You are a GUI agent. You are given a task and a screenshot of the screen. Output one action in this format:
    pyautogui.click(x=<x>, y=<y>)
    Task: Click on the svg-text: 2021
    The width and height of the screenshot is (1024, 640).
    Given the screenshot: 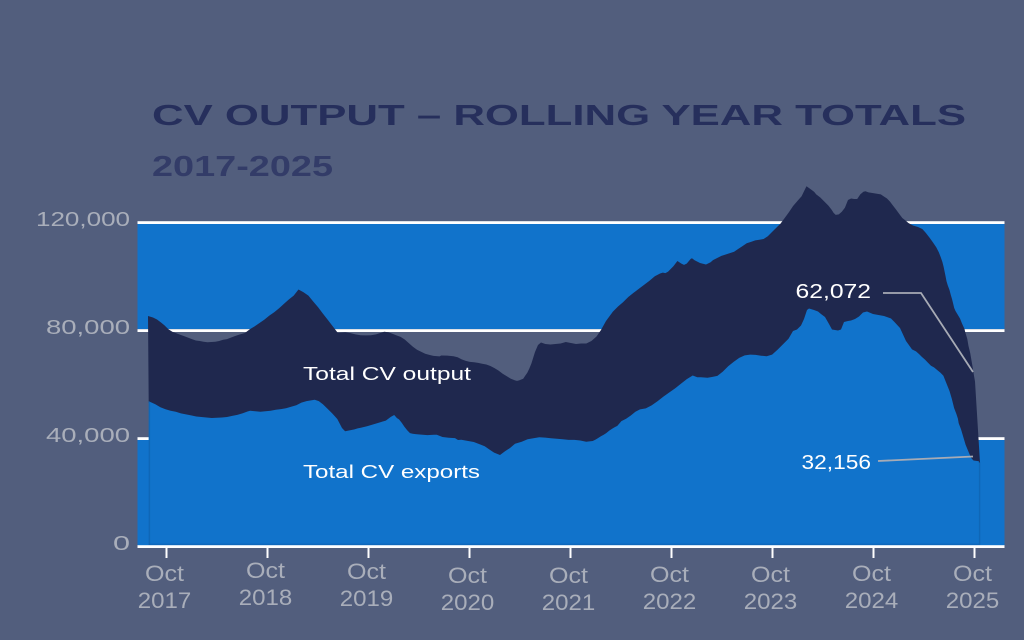 What is the action you would take?
    pyautogui.click(x=569, y=602)
    